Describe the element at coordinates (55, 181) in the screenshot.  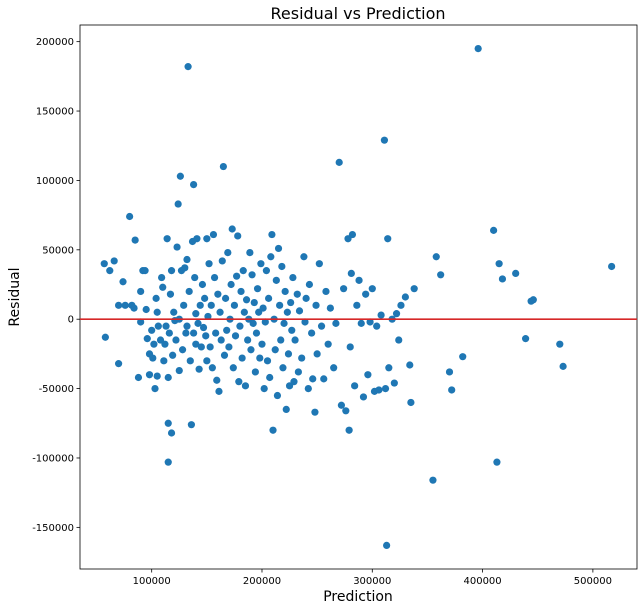
I see `y-tick-label: 100000` at that location.